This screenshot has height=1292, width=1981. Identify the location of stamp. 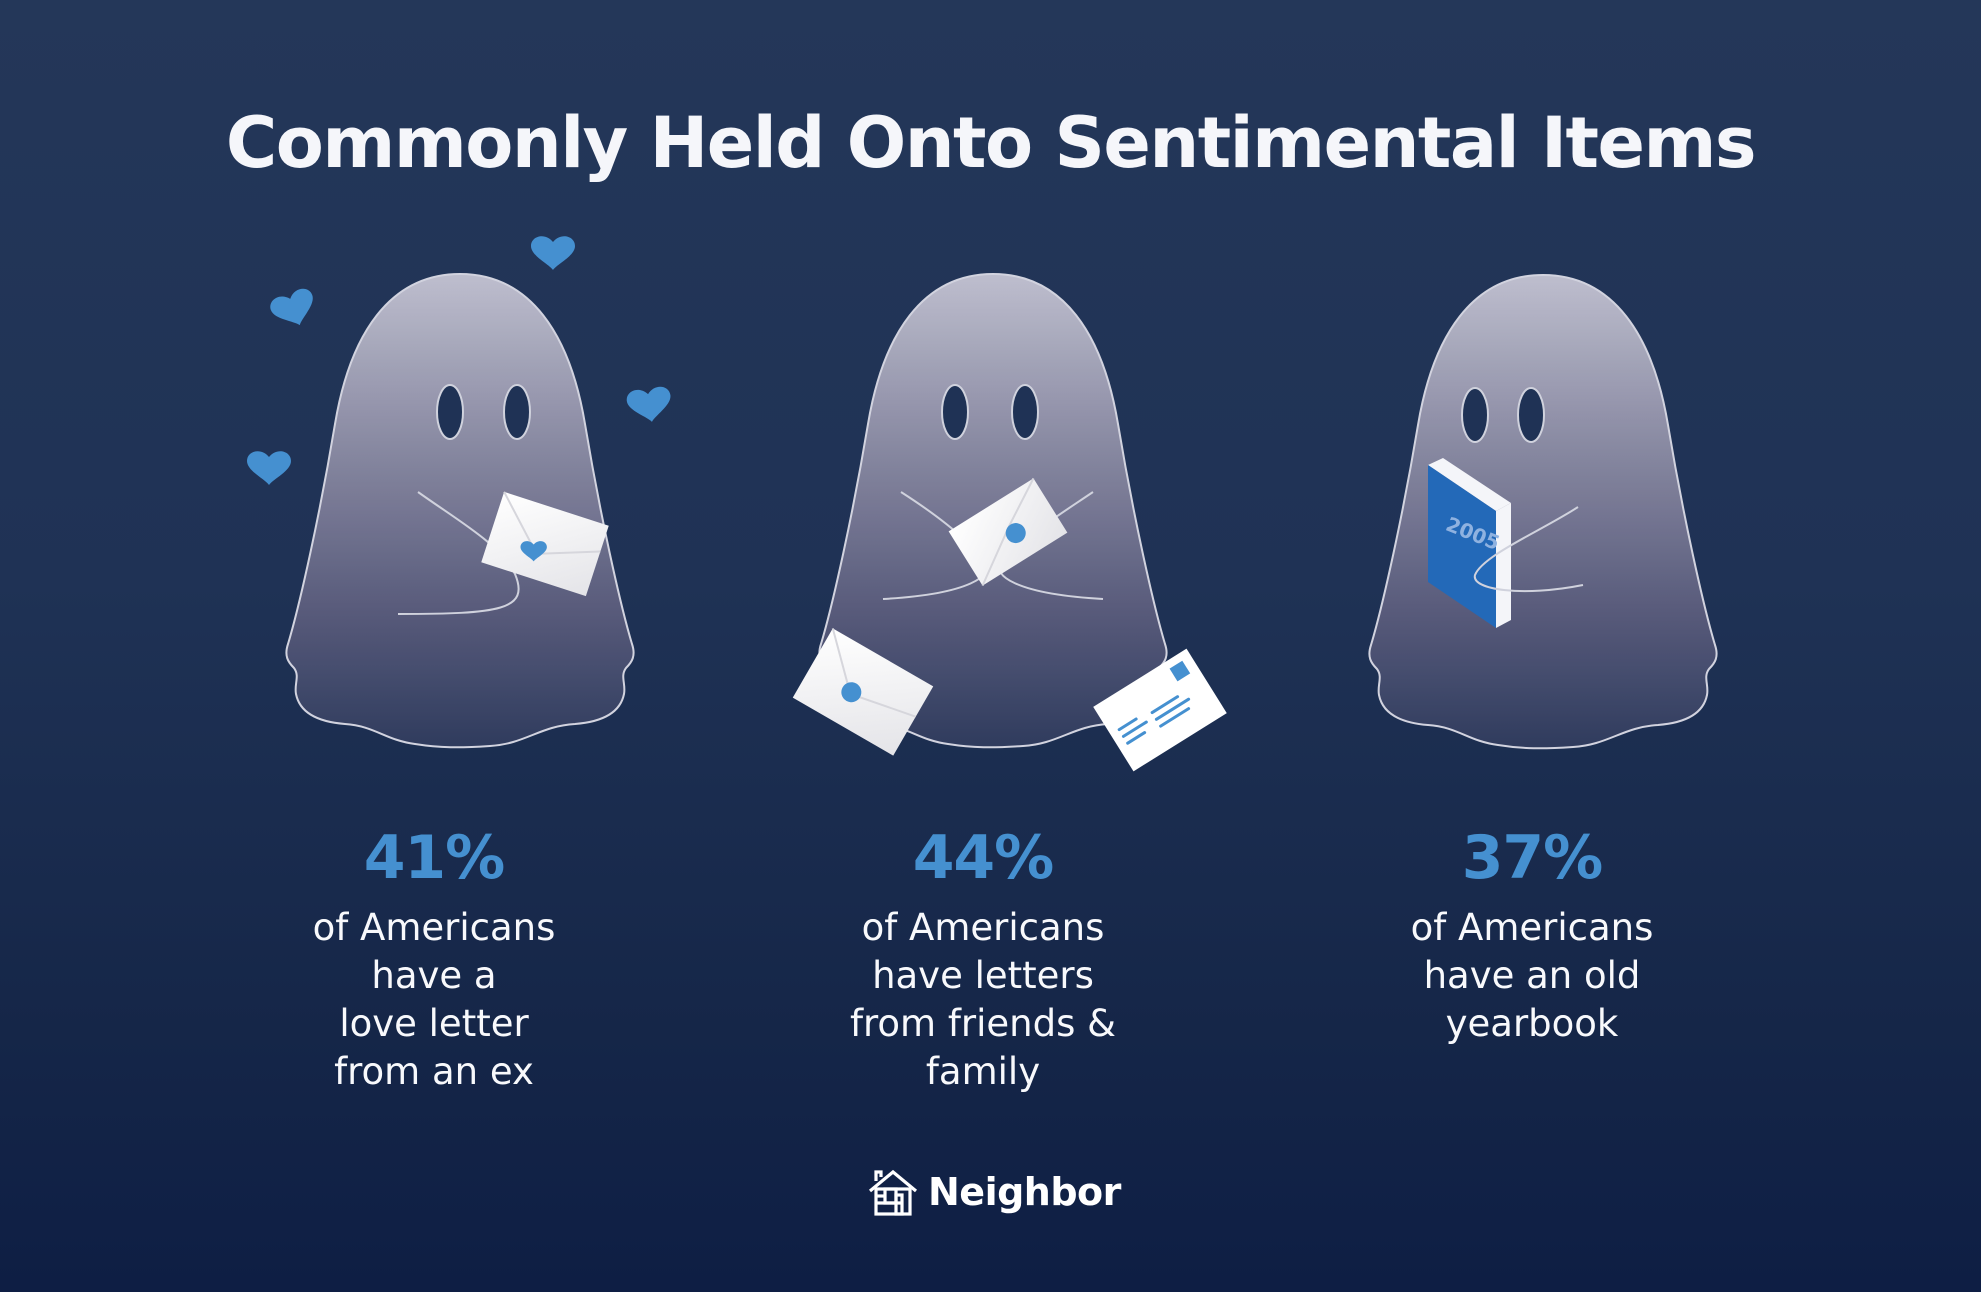
(1180, 671).